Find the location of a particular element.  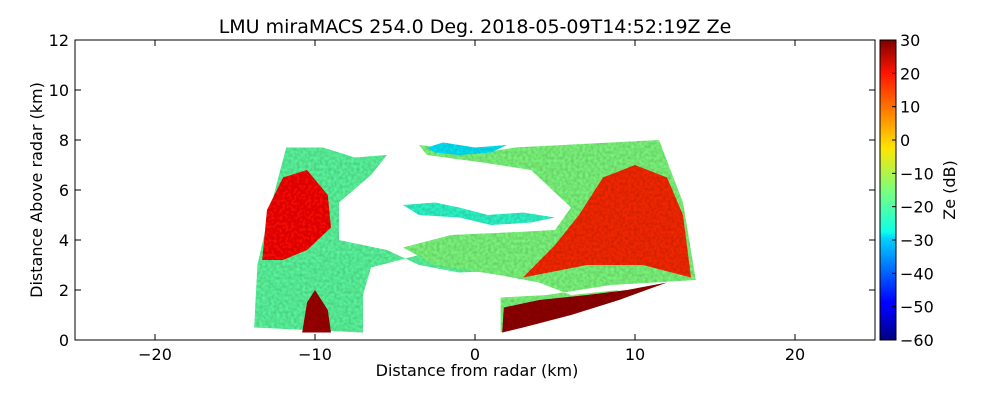

colorbar-ticks: −60 −50 −40 −30 −20 −10 0 10 20 30 is located at coordinates (913, 190).